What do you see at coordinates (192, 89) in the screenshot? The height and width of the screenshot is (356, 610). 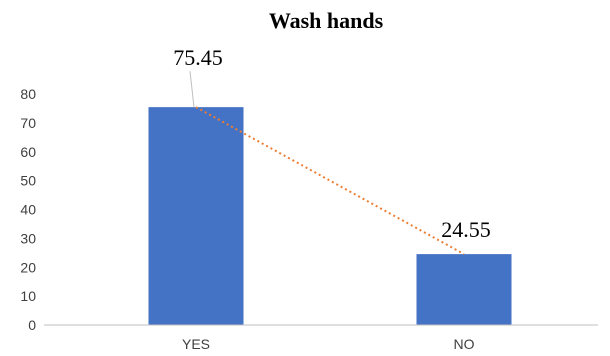 I see `data-label-leader` at bounding box center [192, 89].